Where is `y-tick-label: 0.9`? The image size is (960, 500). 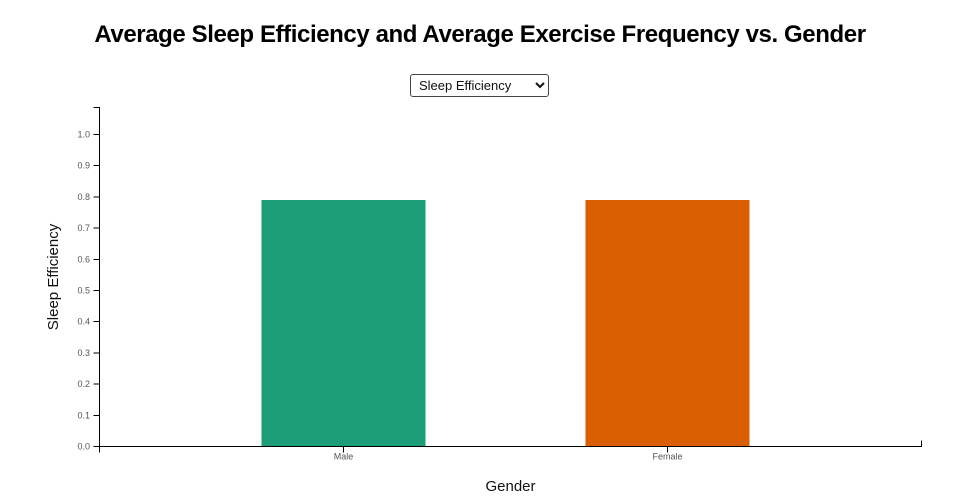
y-tick-label: 0.9 is located at coordinates (83, 166).